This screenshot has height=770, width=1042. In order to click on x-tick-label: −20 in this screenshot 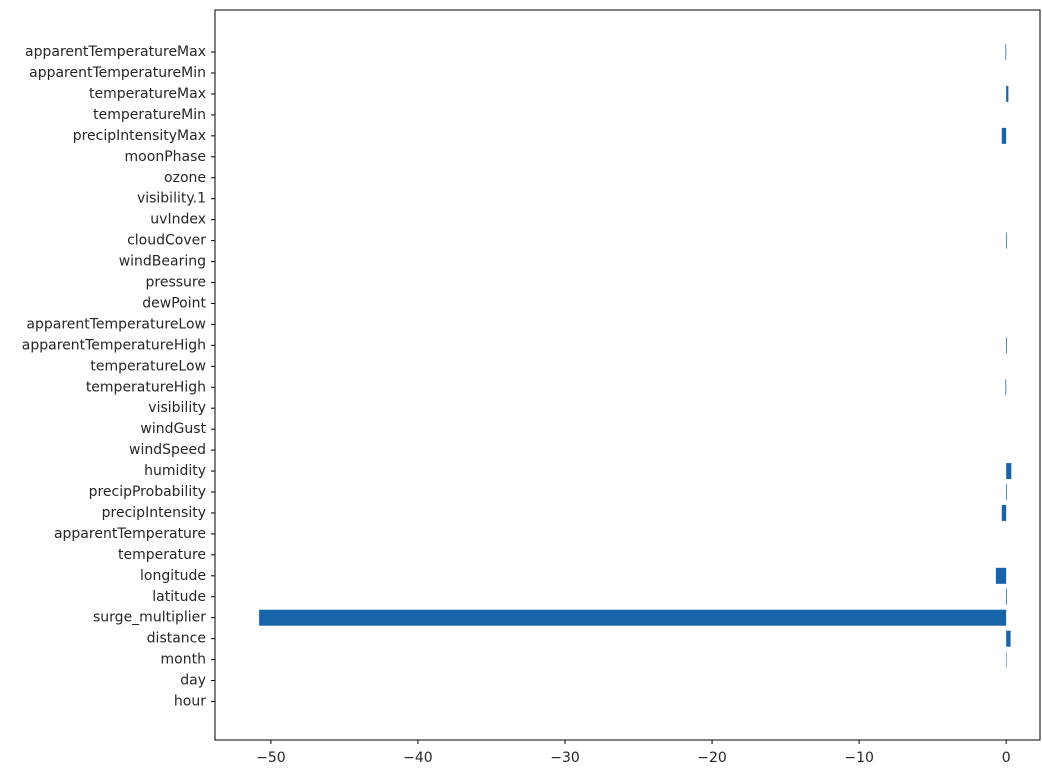, I will do `click(712, 758)`.